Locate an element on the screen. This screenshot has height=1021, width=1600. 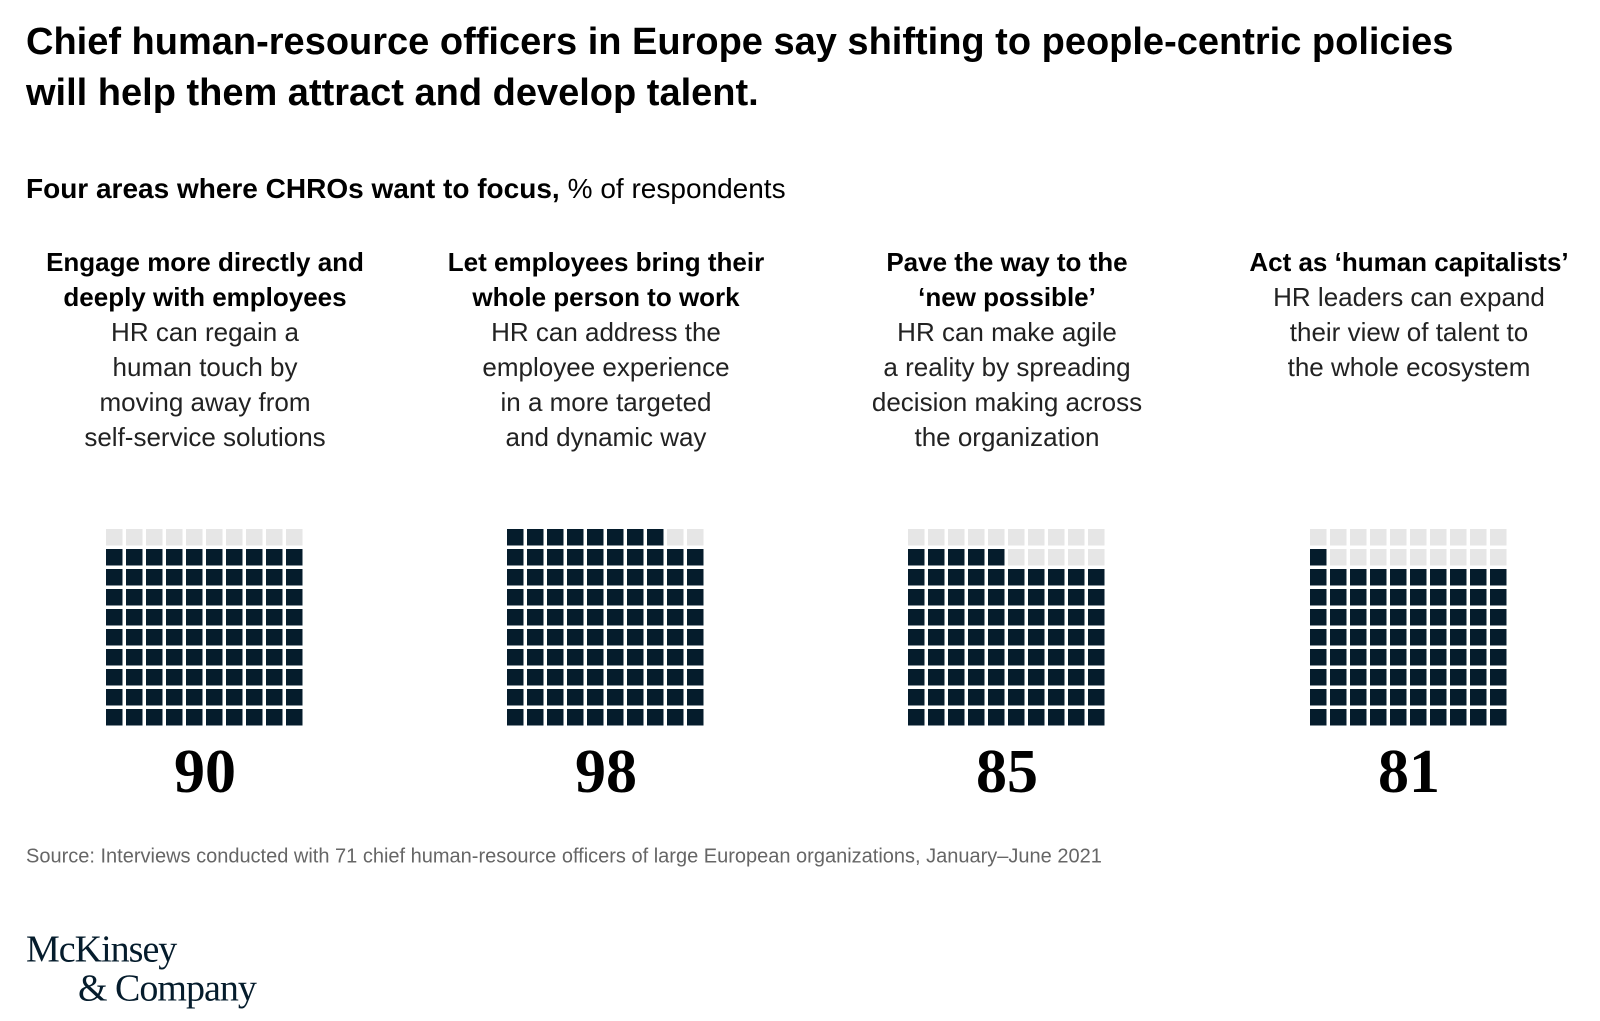
category-heading: Let employees bring their is located at coordinates (606, 262).